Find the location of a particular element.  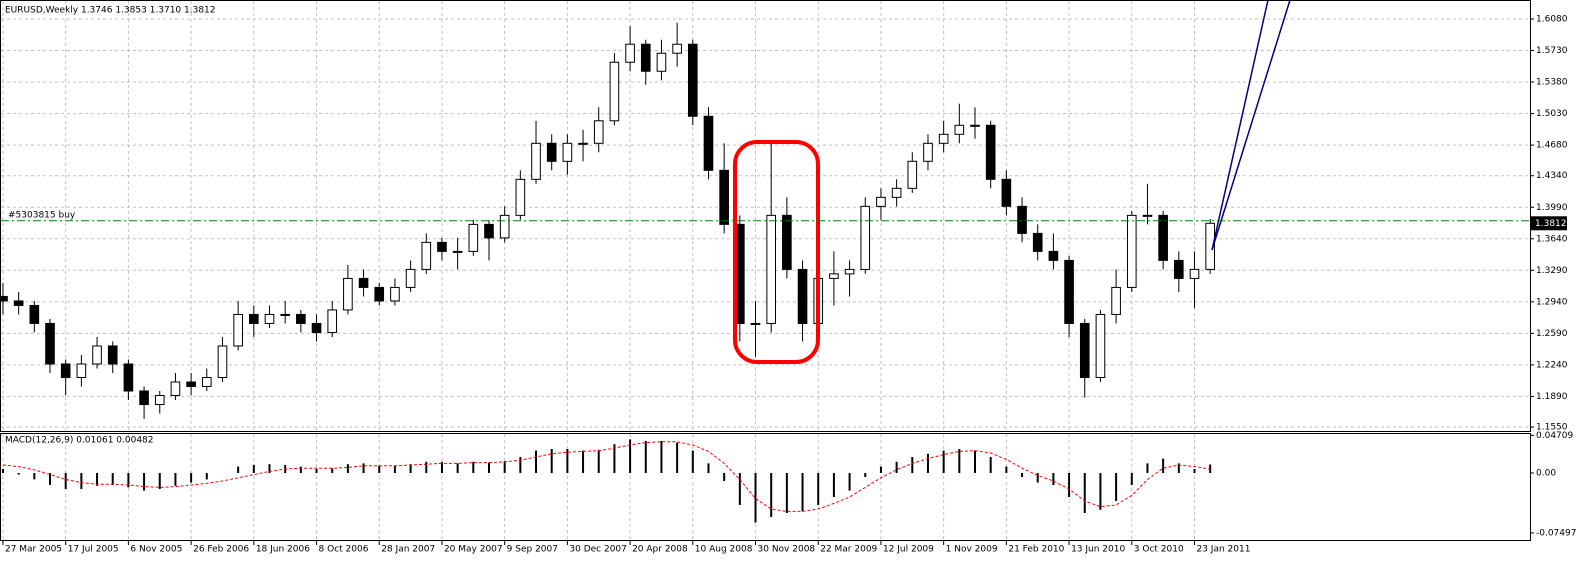

last-price-label: 1.3812 is located at coordinates (1551, 224).